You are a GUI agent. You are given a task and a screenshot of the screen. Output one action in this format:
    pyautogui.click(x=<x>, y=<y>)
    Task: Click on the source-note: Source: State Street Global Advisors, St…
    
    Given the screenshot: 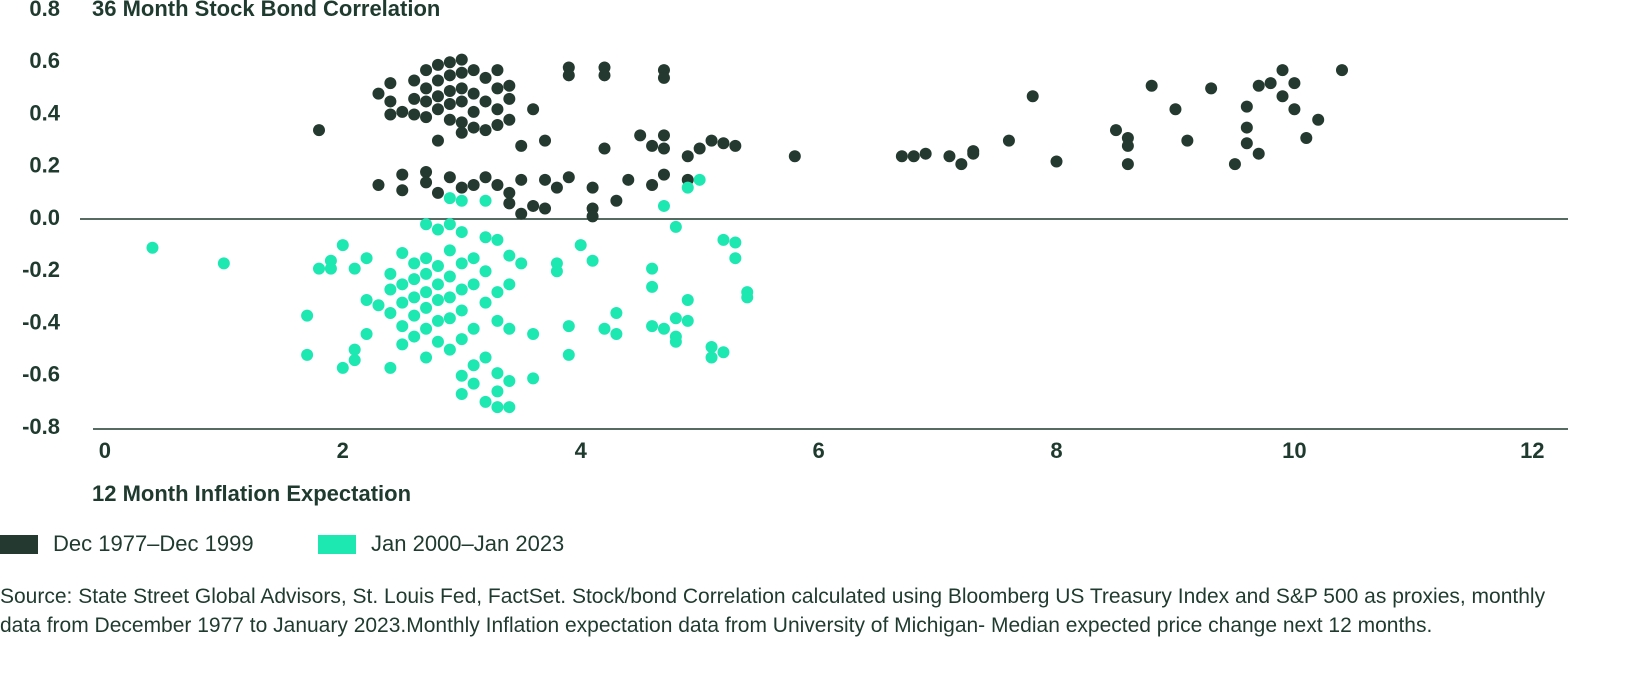 What is the action you would take?
    pyautogui.click(x=773, y=611)
    